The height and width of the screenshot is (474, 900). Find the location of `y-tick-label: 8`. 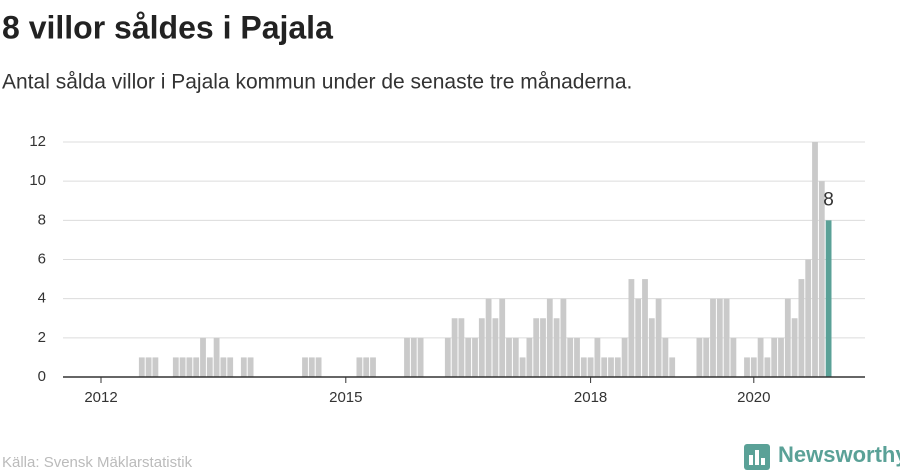

y-tick-label: 8 is located at coordinates (42, 219).